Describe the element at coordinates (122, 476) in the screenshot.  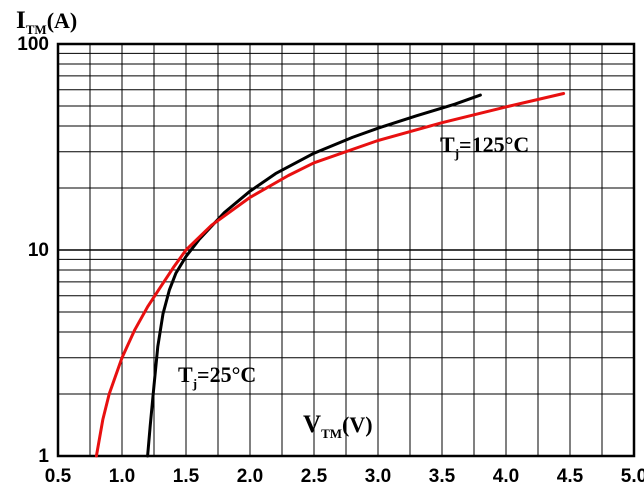
I see `x-tick-label: 1.0` at that location.